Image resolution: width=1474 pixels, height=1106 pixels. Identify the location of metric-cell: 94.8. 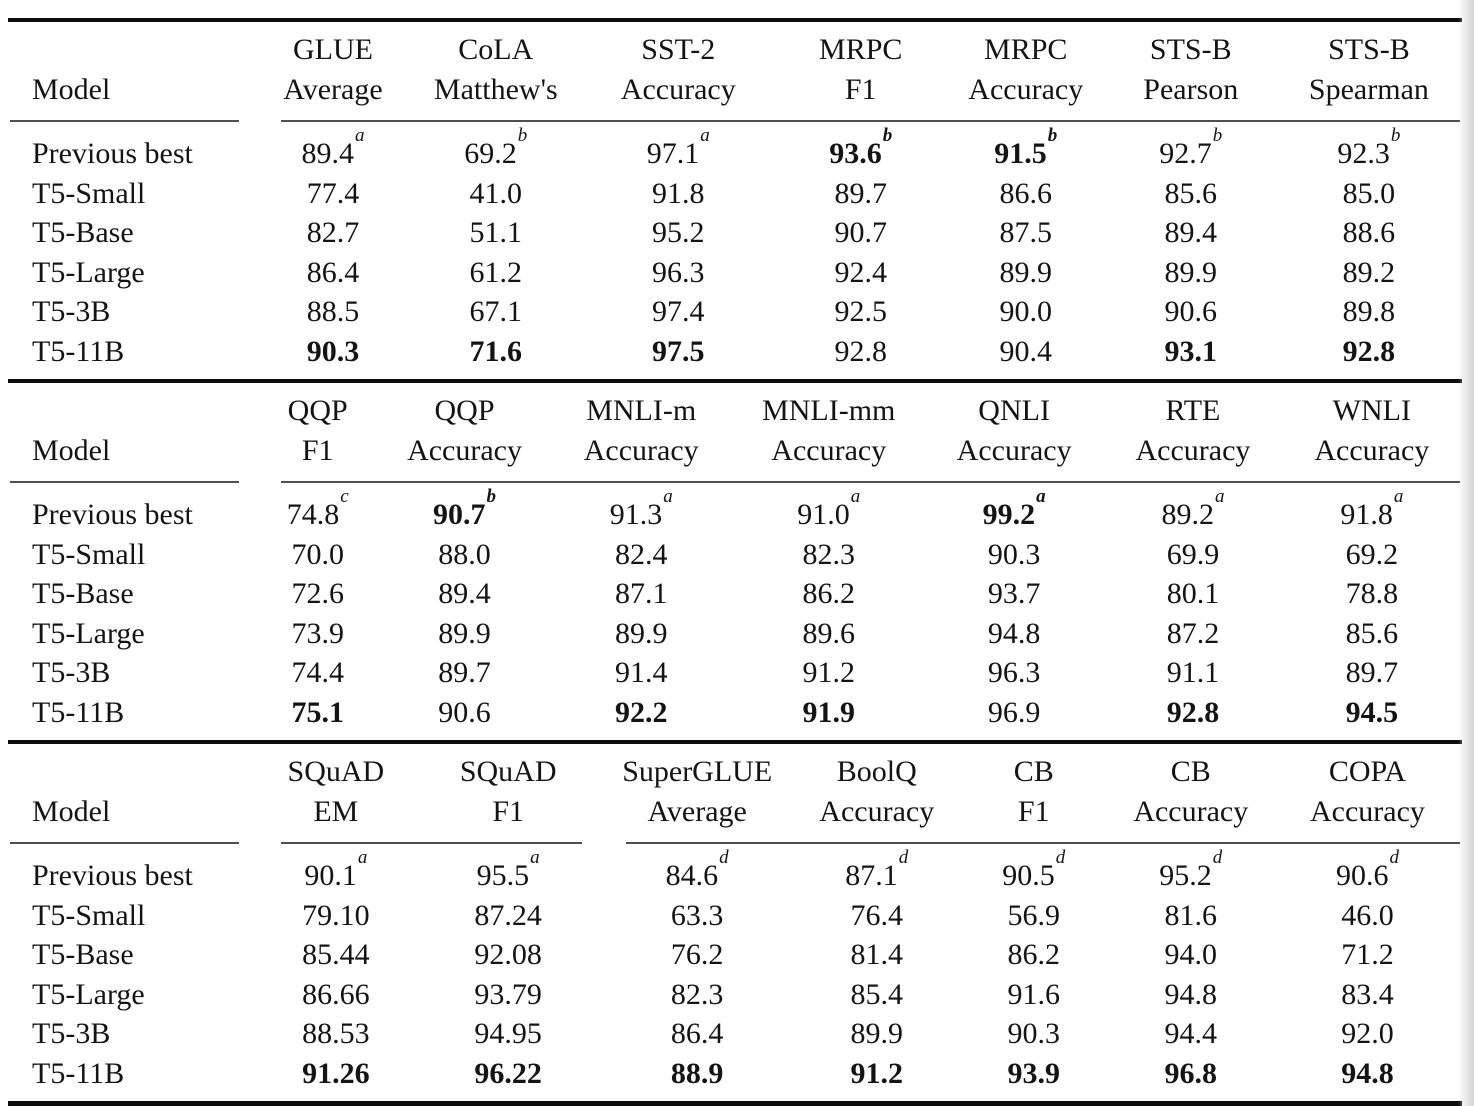
(1367, 1078).